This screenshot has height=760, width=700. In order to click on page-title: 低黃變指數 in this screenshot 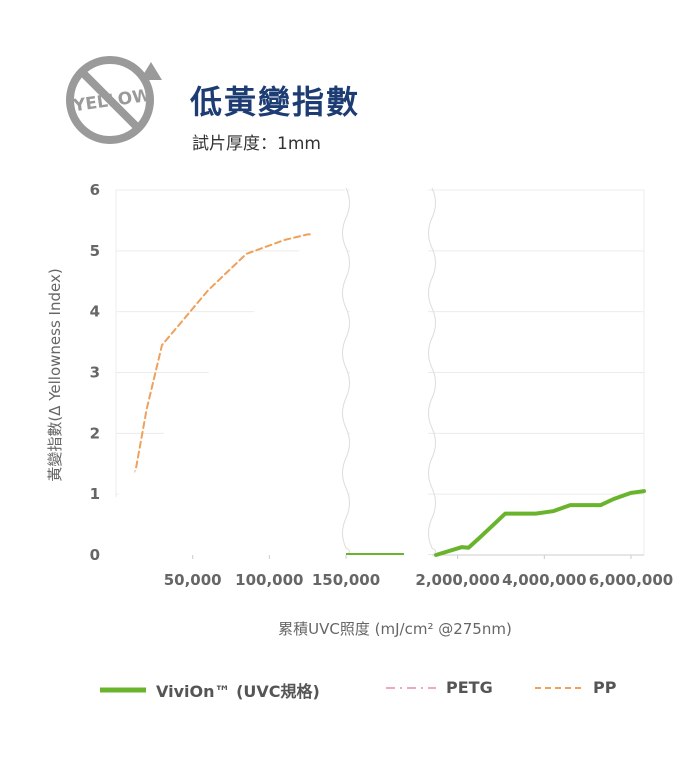, I will do `click(275, 102)`.